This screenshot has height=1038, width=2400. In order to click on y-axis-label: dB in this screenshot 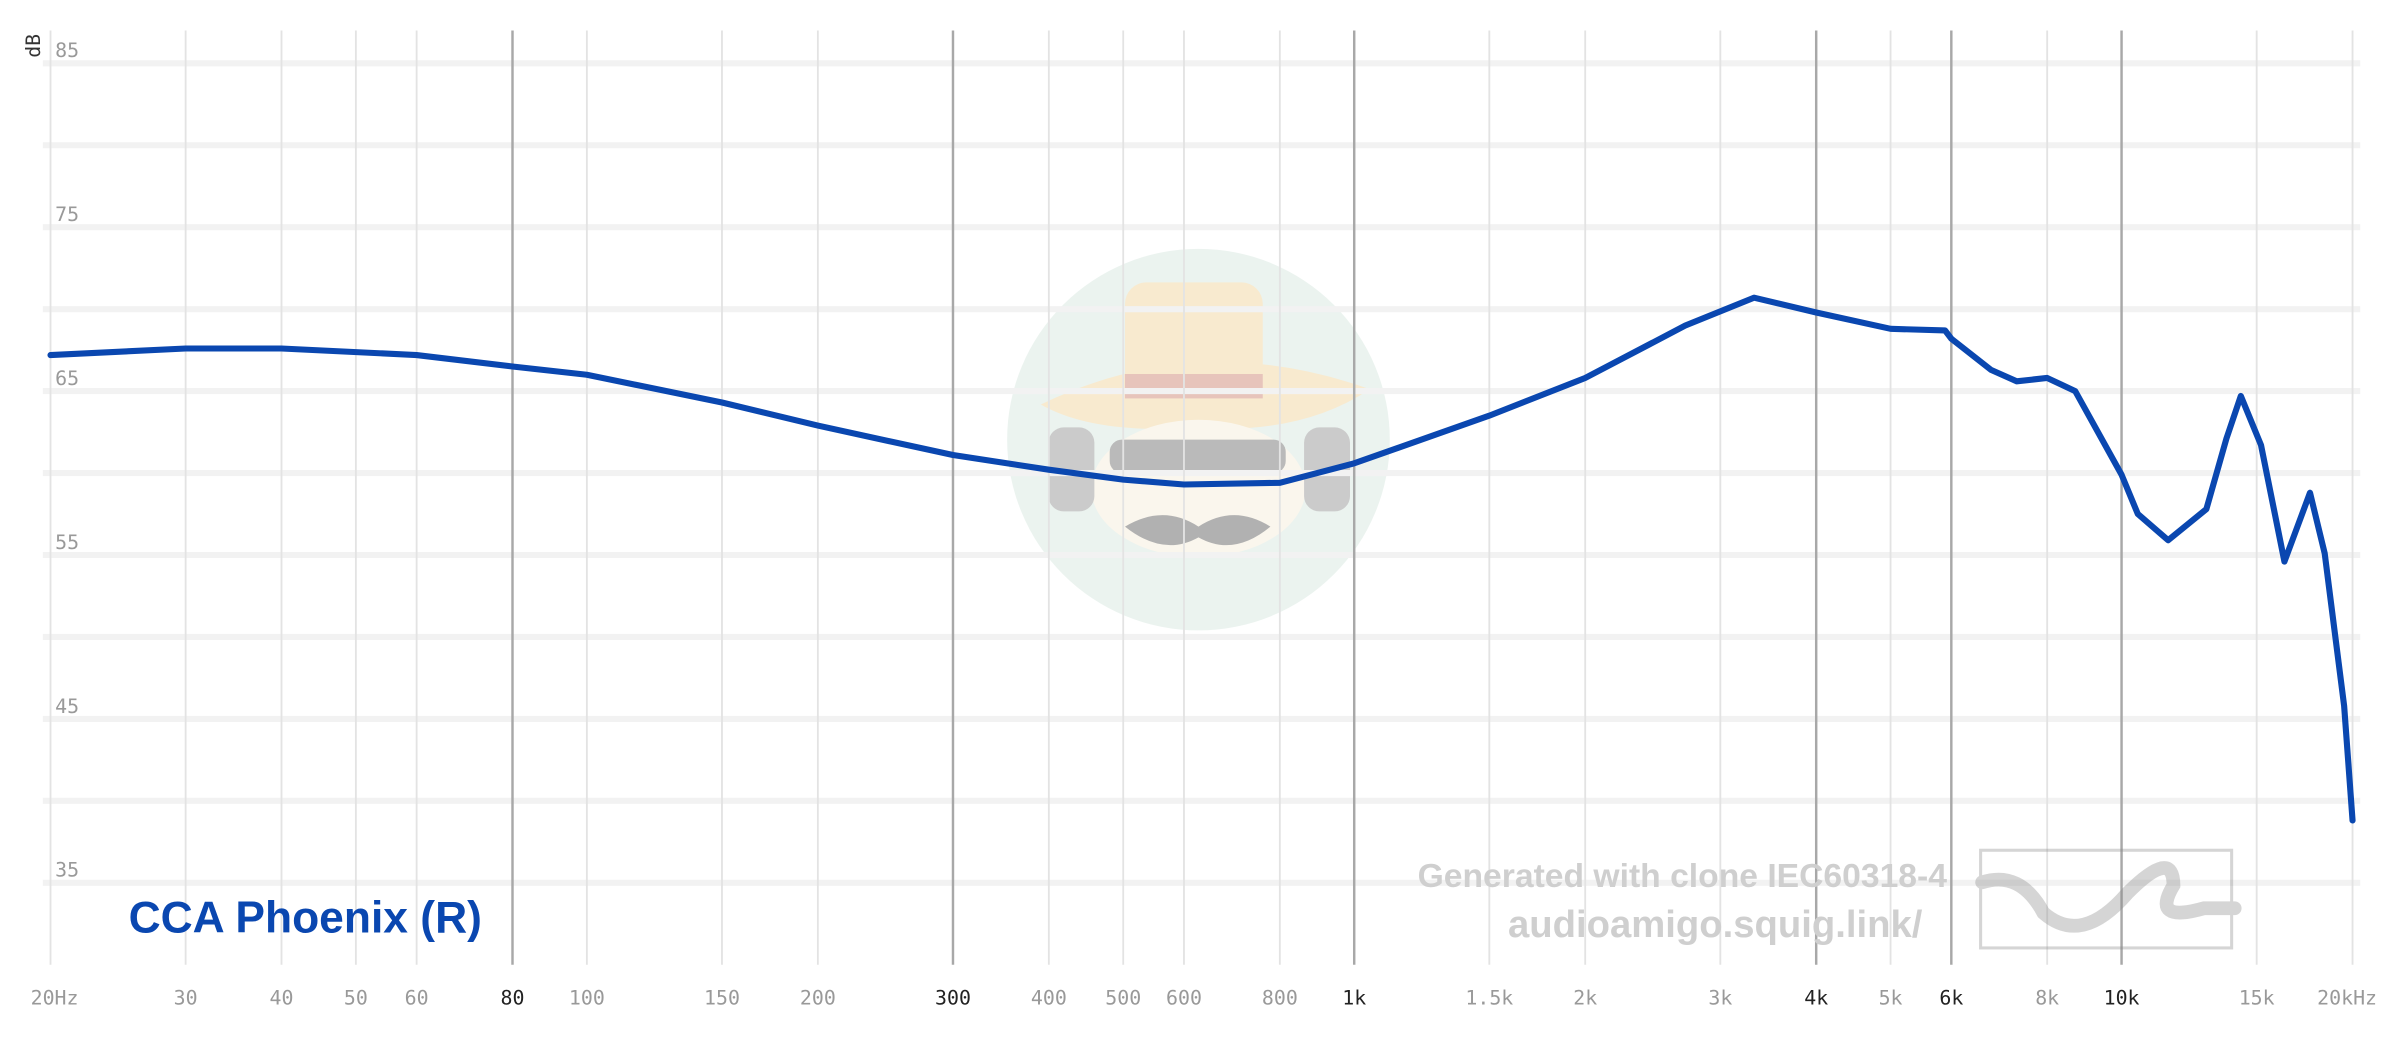, I will do `click(33, 46)`.